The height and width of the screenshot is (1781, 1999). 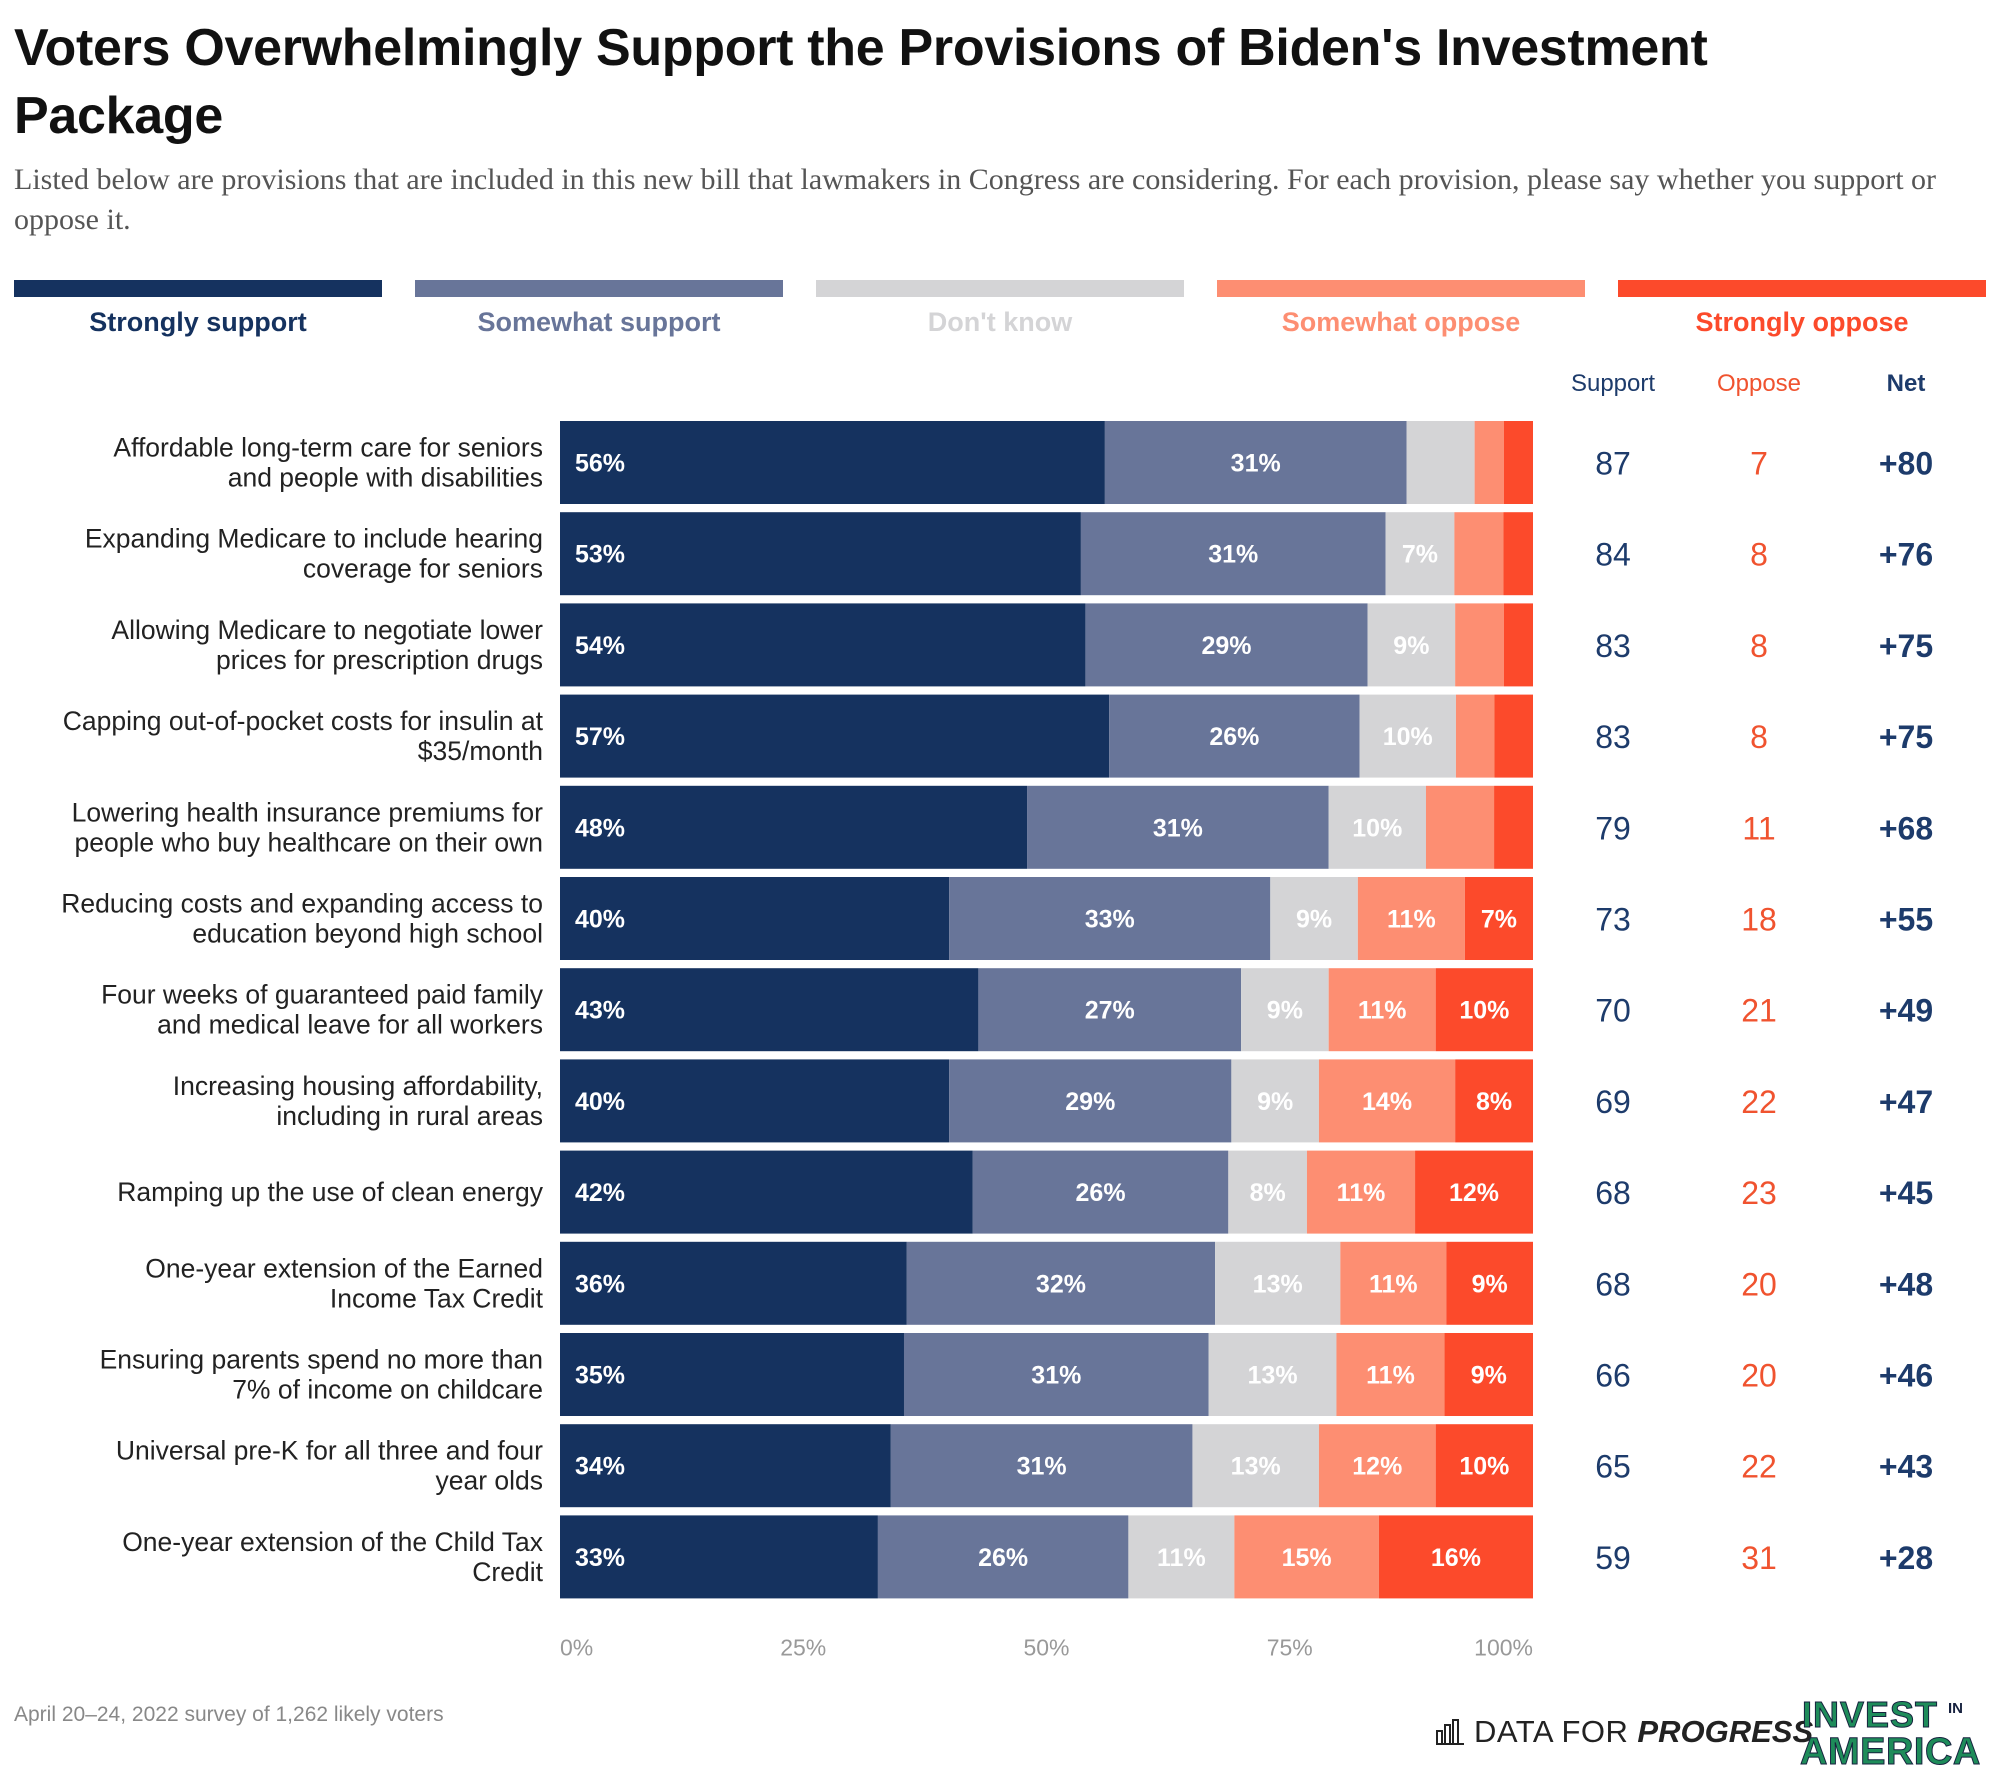 I want to click on row-label: Credit, so click(x=507, y=1572).